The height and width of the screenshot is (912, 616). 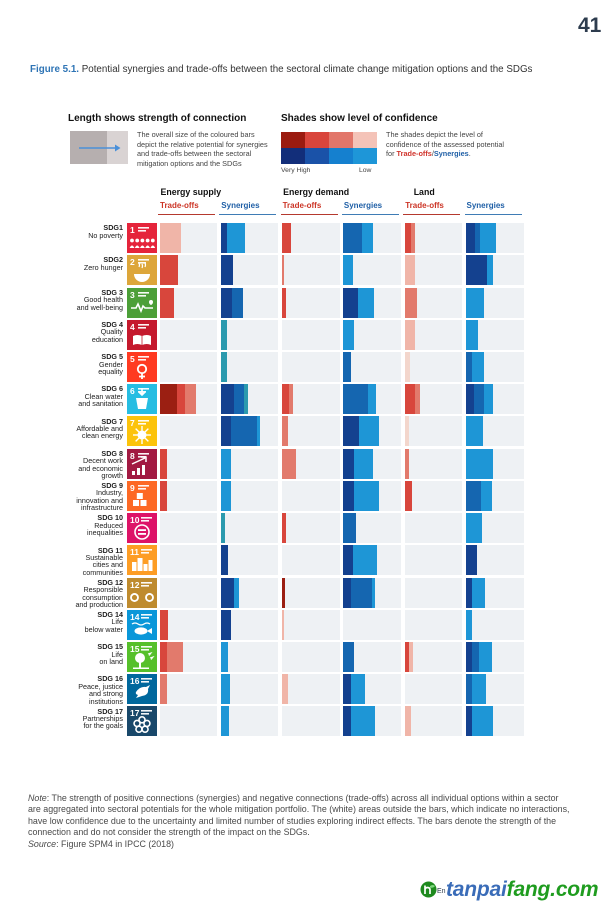 What do you see at coordinates (132, 423) in the screenshot?
I see `svg-text: 7` at bounding box center [132, 423].